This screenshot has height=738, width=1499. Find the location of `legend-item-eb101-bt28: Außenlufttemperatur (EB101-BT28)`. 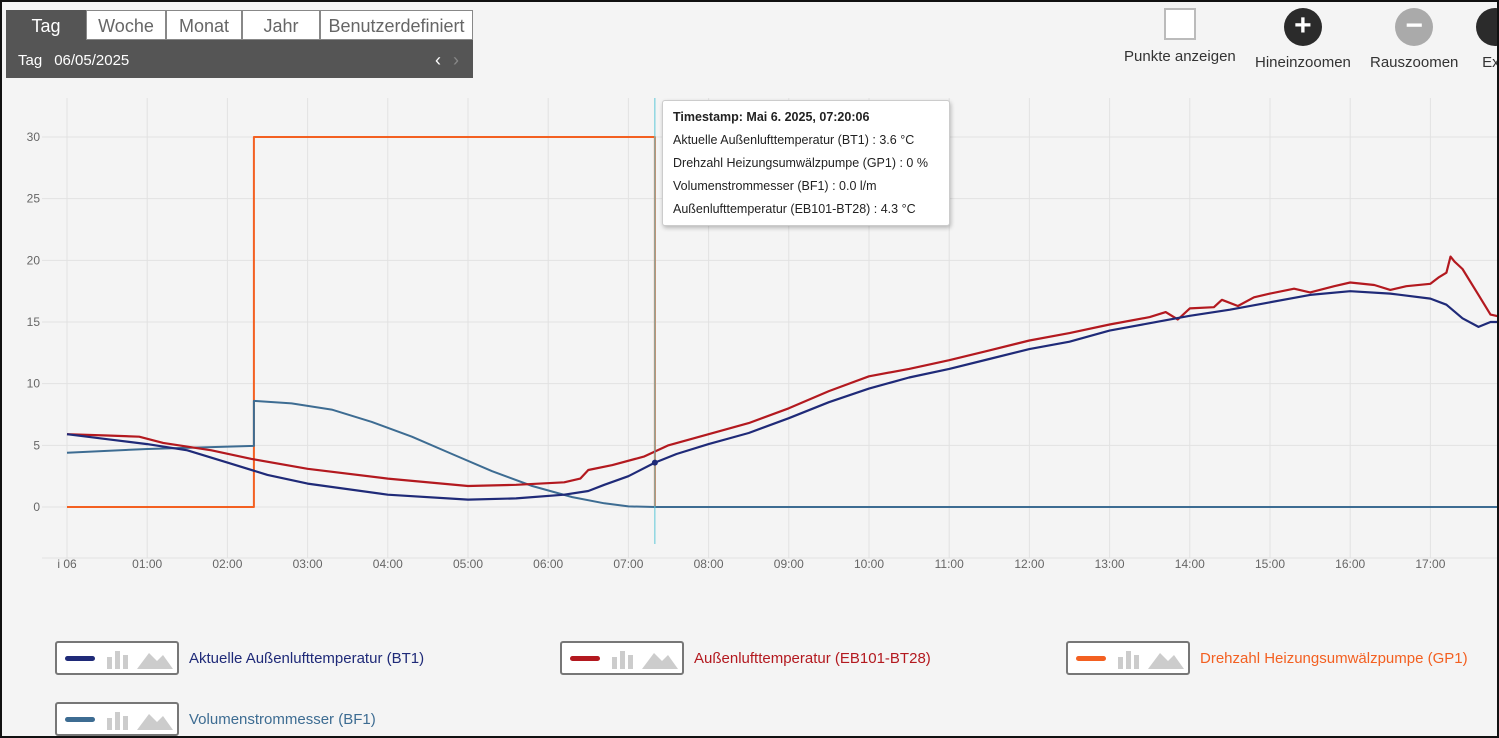

legend-item-eb101-bt28: Außenlufttemperatur (EB101-BT28) is located at coordinates (745, 658).